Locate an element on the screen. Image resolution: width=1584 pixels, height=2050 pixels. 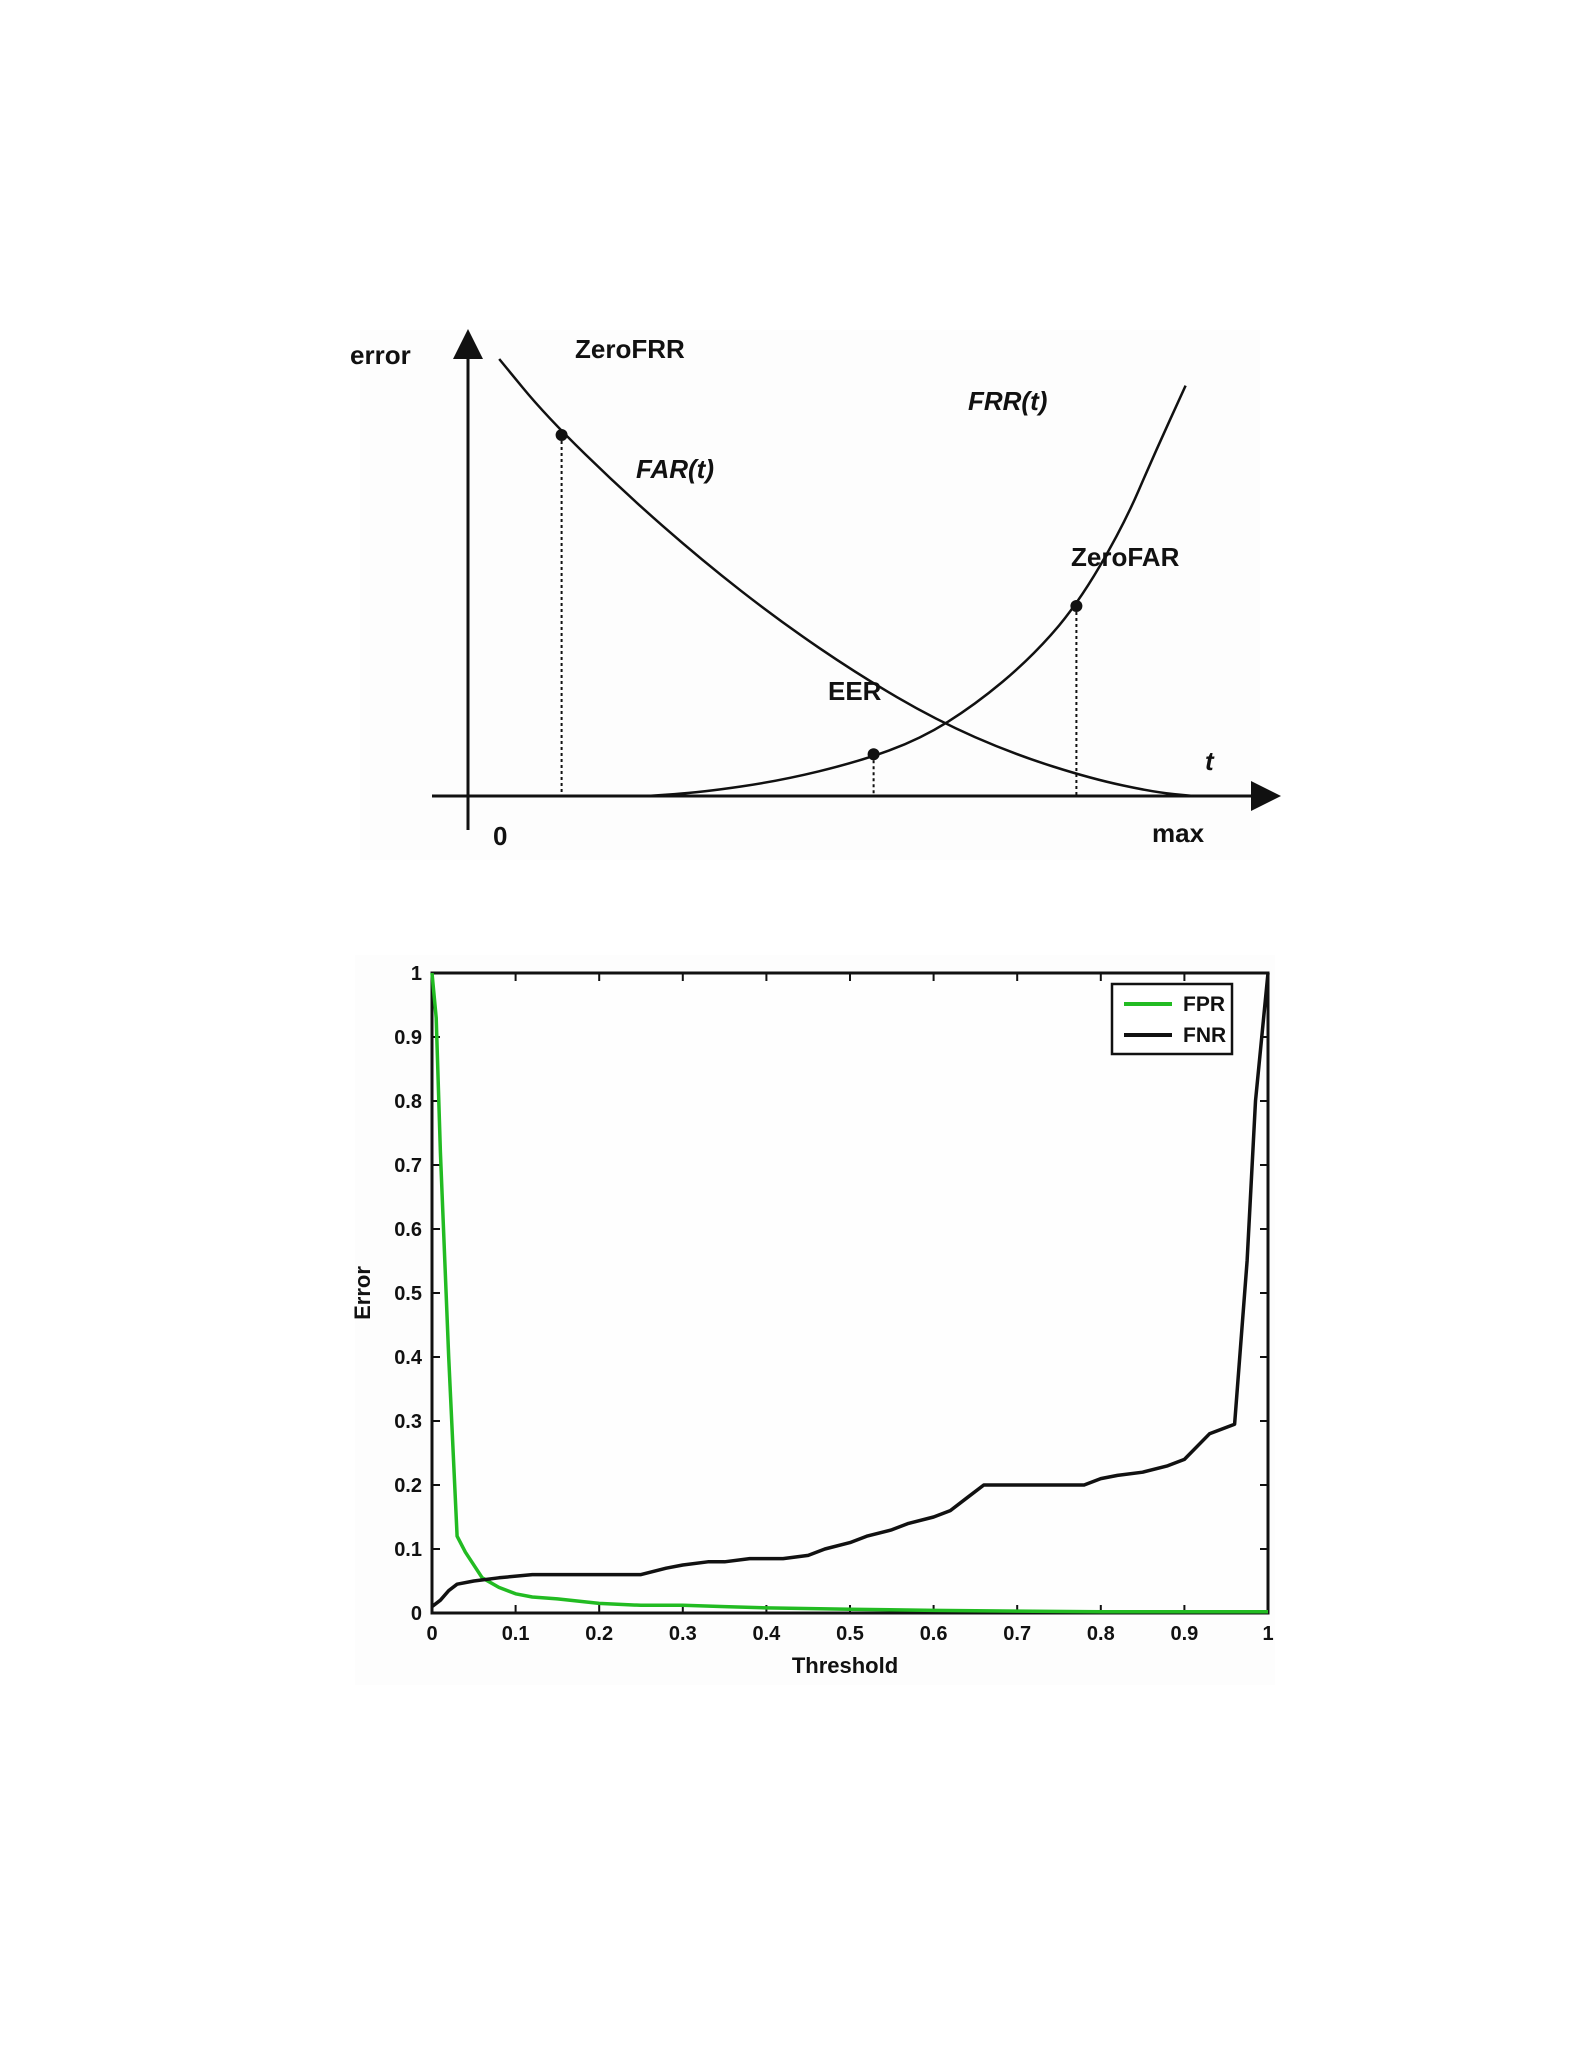
concept-x-axis-label: t is located at coordinates (1210, 761).